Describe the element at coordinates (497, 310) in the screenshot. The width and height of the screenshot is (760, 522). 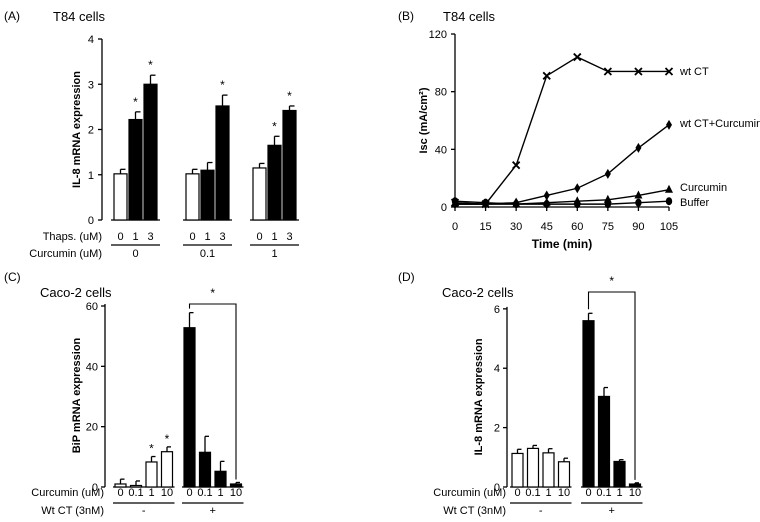
I see `panel-d-y-tick-label: 6` at that location.